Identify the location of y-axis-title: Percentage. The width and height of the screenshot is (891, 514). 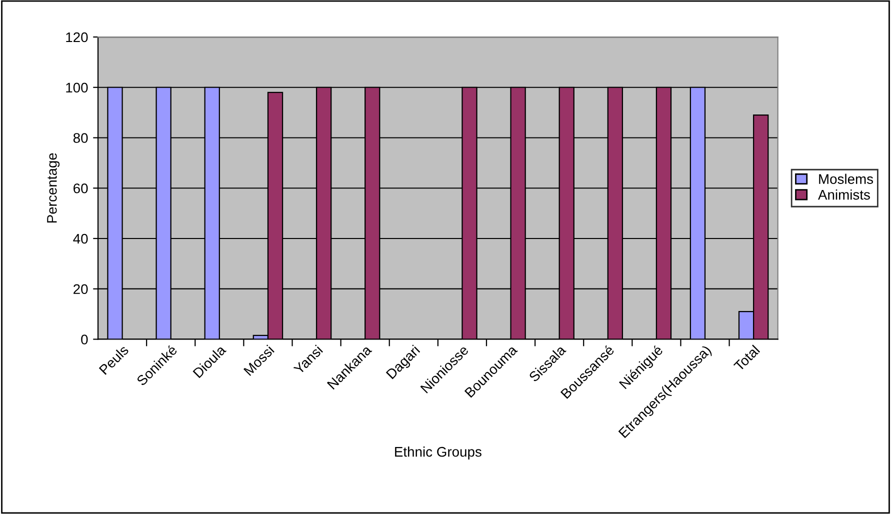
(53, 187).